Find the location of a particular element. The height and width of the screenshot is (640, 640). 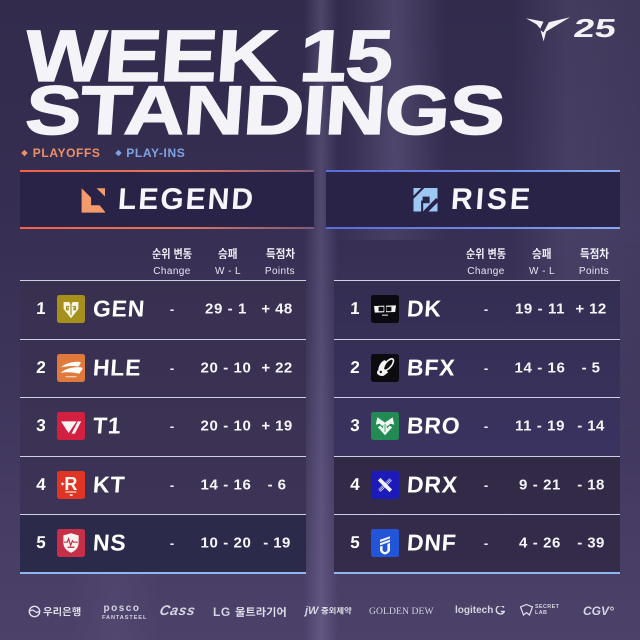

svg-text: R is located at coordinates (70, 484).